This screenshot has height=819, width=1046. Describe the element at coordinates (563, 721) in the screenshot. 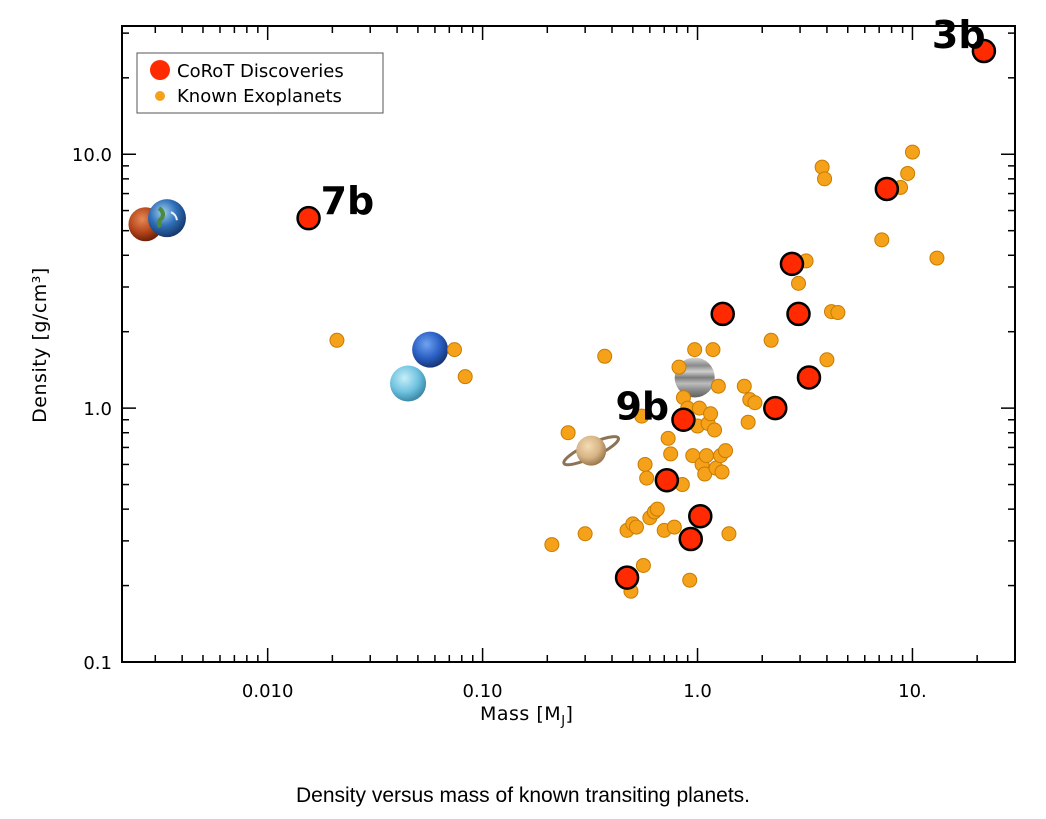

I see `x-axis-label-subscript: J` at that location.